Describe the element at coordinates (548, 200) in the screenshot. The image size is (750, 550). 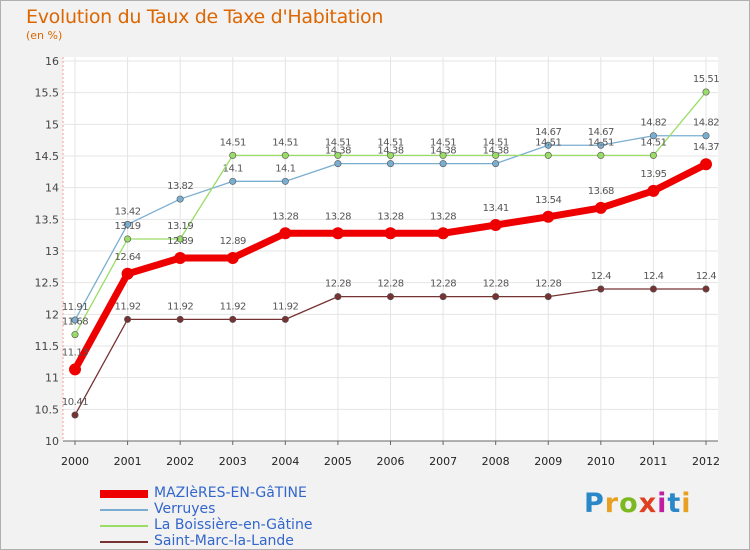
I see `data-label: 13.54` at that location.